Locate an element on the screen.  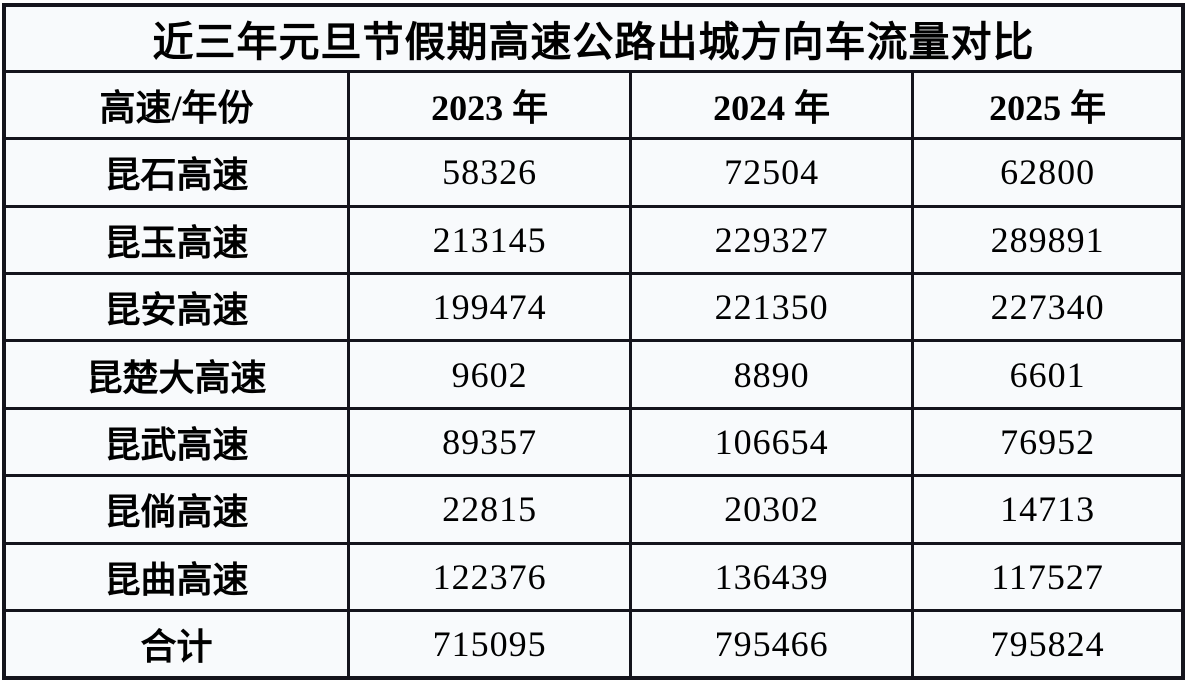
cell-value: 72504 is located at coordinates (772, 172).